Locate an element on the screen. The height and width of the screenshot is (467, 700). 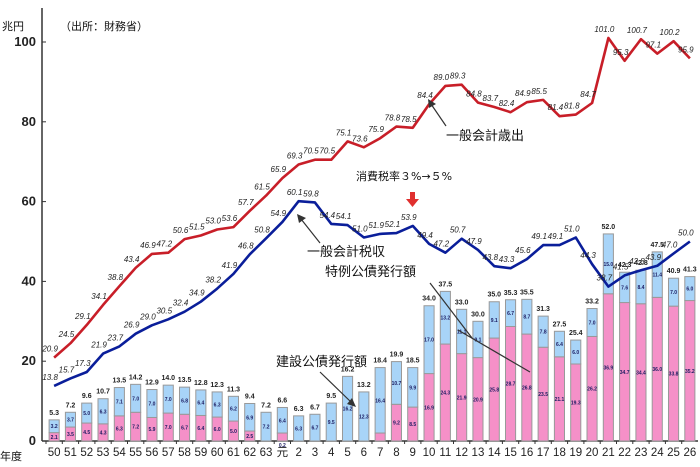
bar-total-label: 6.3 is located at coordinates (299, 409).